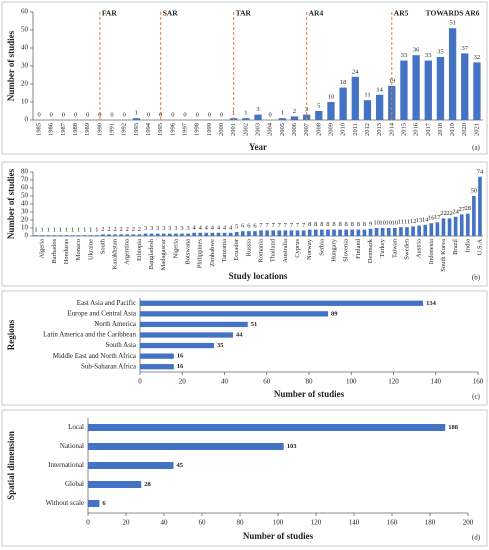 The width and height of the screenshot is (489, 550). Describe the element at coordinates (148, 129) in the screenshot. I see `x-tick-label: 1994` at that location.